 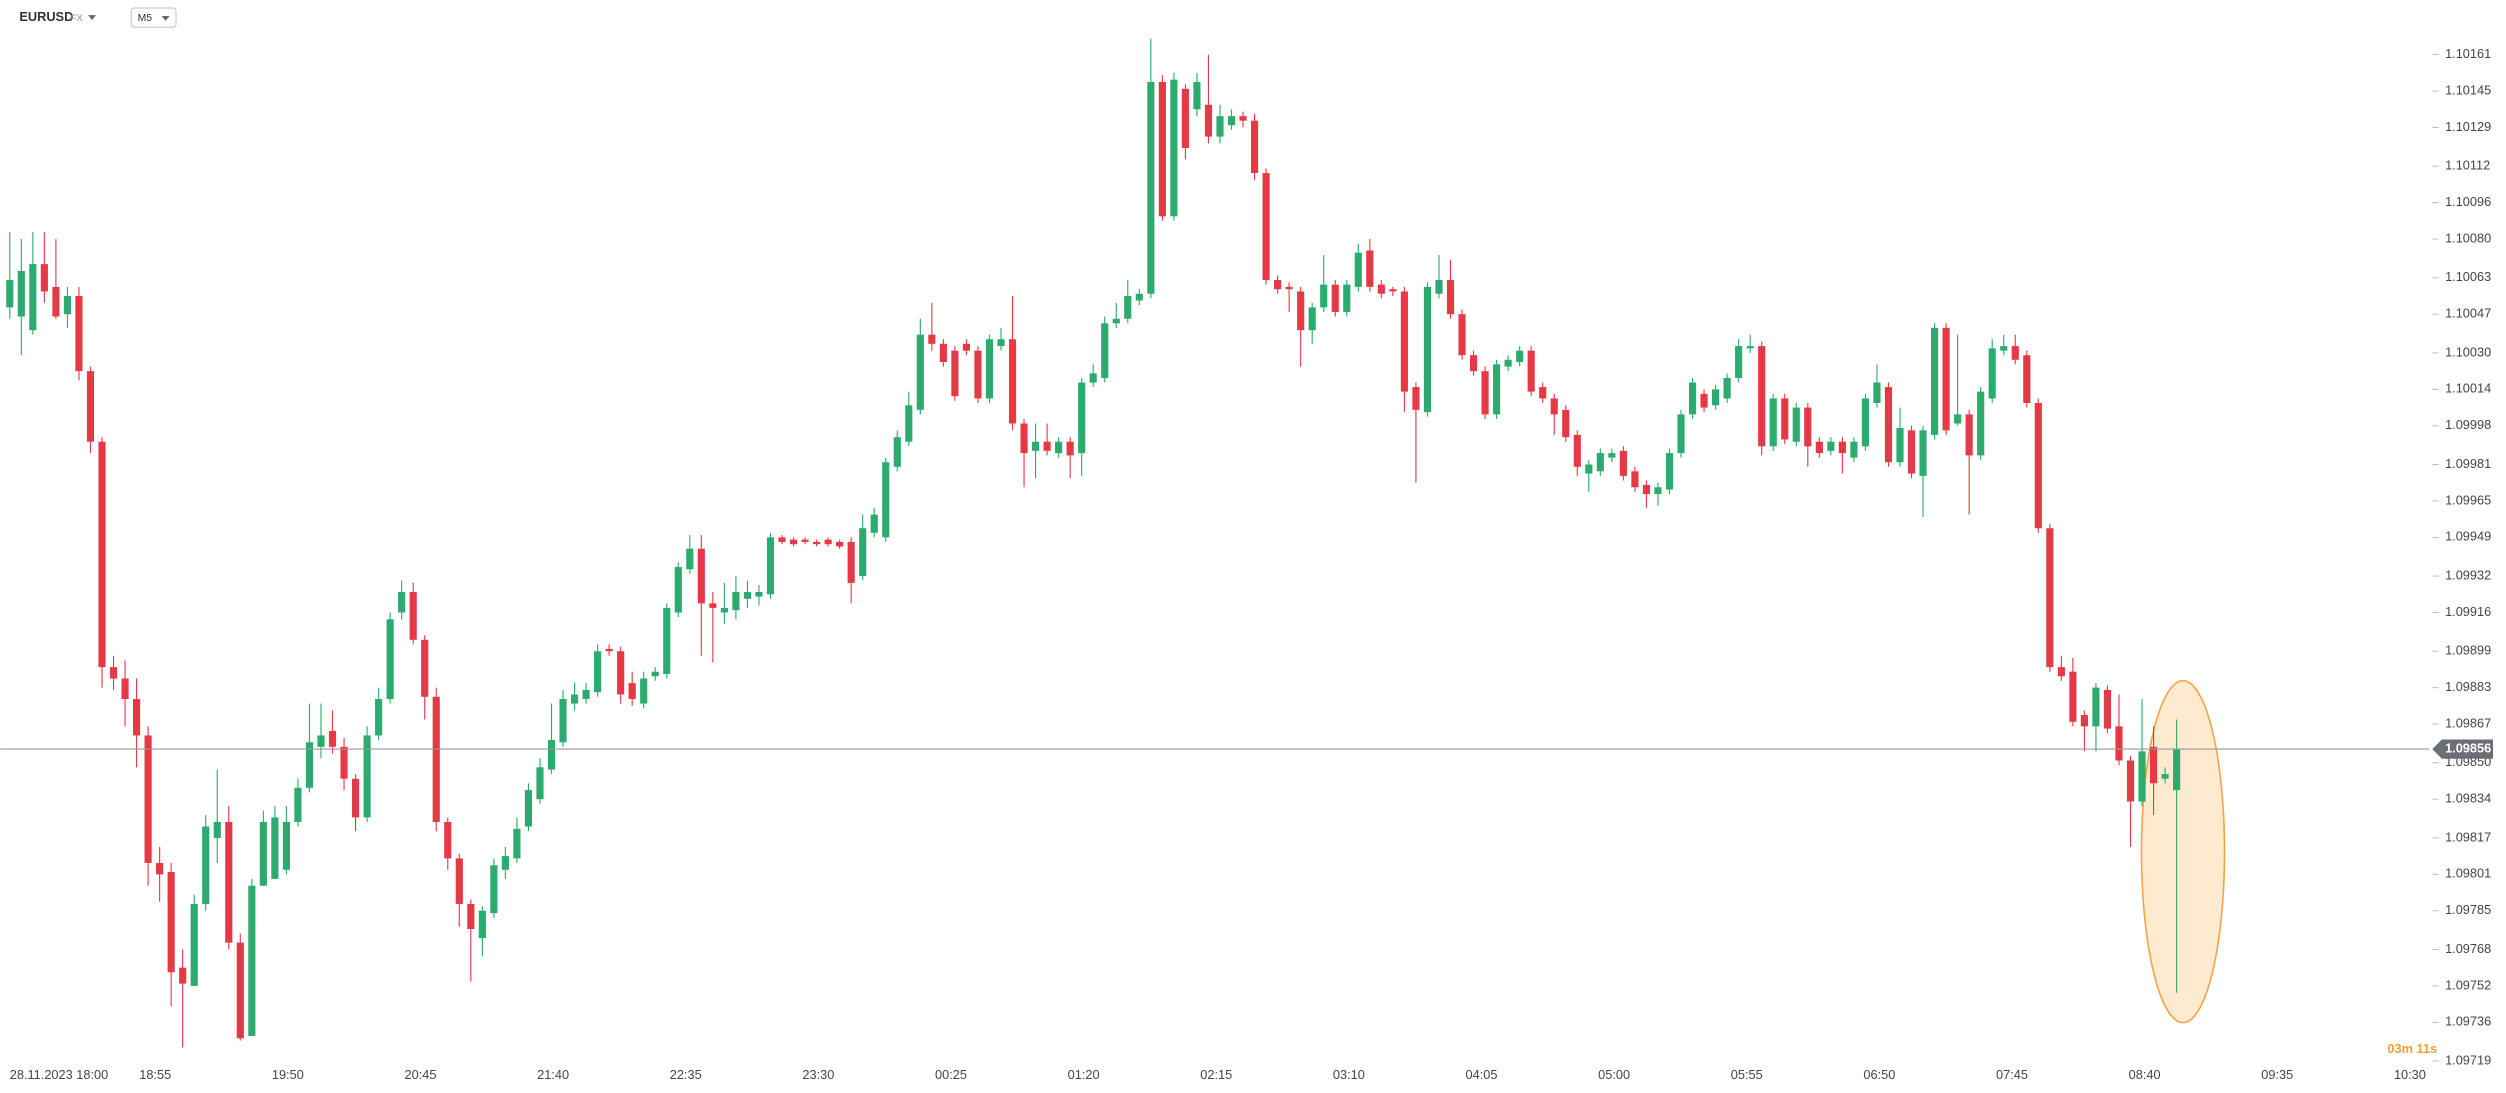 What do you see at coordinates (2468, 747) in the screenshot?
I see `current-price-label: 1.09856` at bounding box center [2468, 747].